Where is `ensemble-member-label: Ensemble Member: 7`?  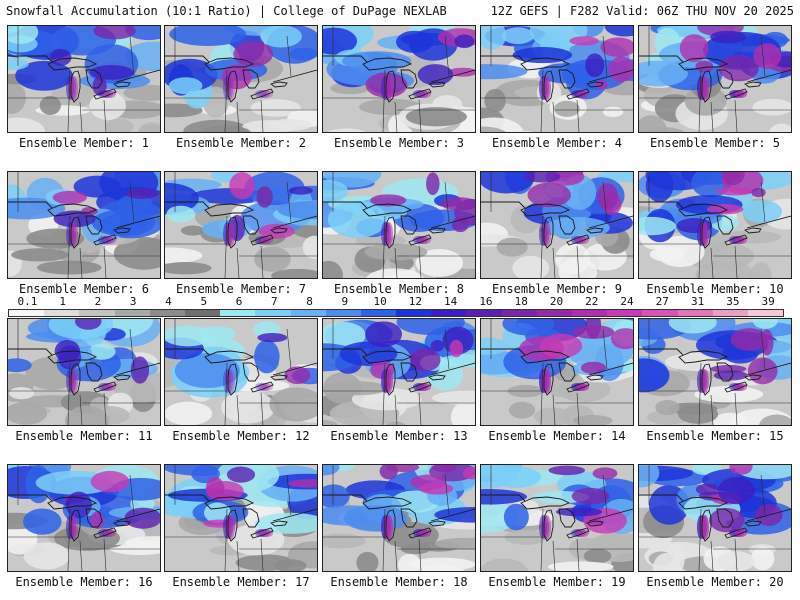
ensemble-member-label: Ensemble Member: 7 is located at coordinates (241, 289).